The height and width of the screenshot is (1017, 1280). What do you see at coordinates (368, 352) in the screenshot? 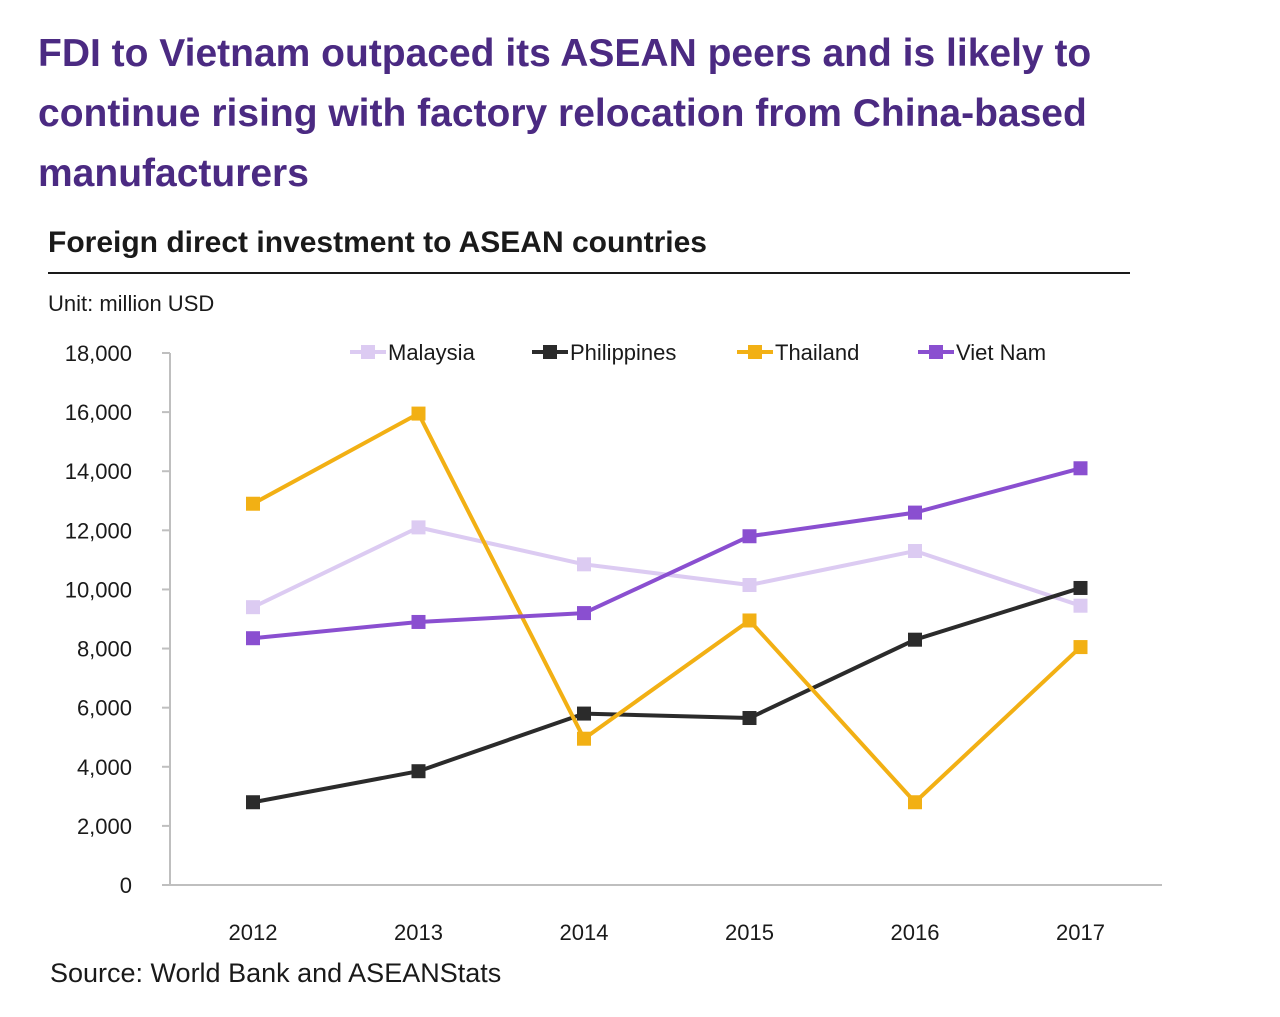
I see `legend-marker-malaysia` at bounding box center [368, 352].